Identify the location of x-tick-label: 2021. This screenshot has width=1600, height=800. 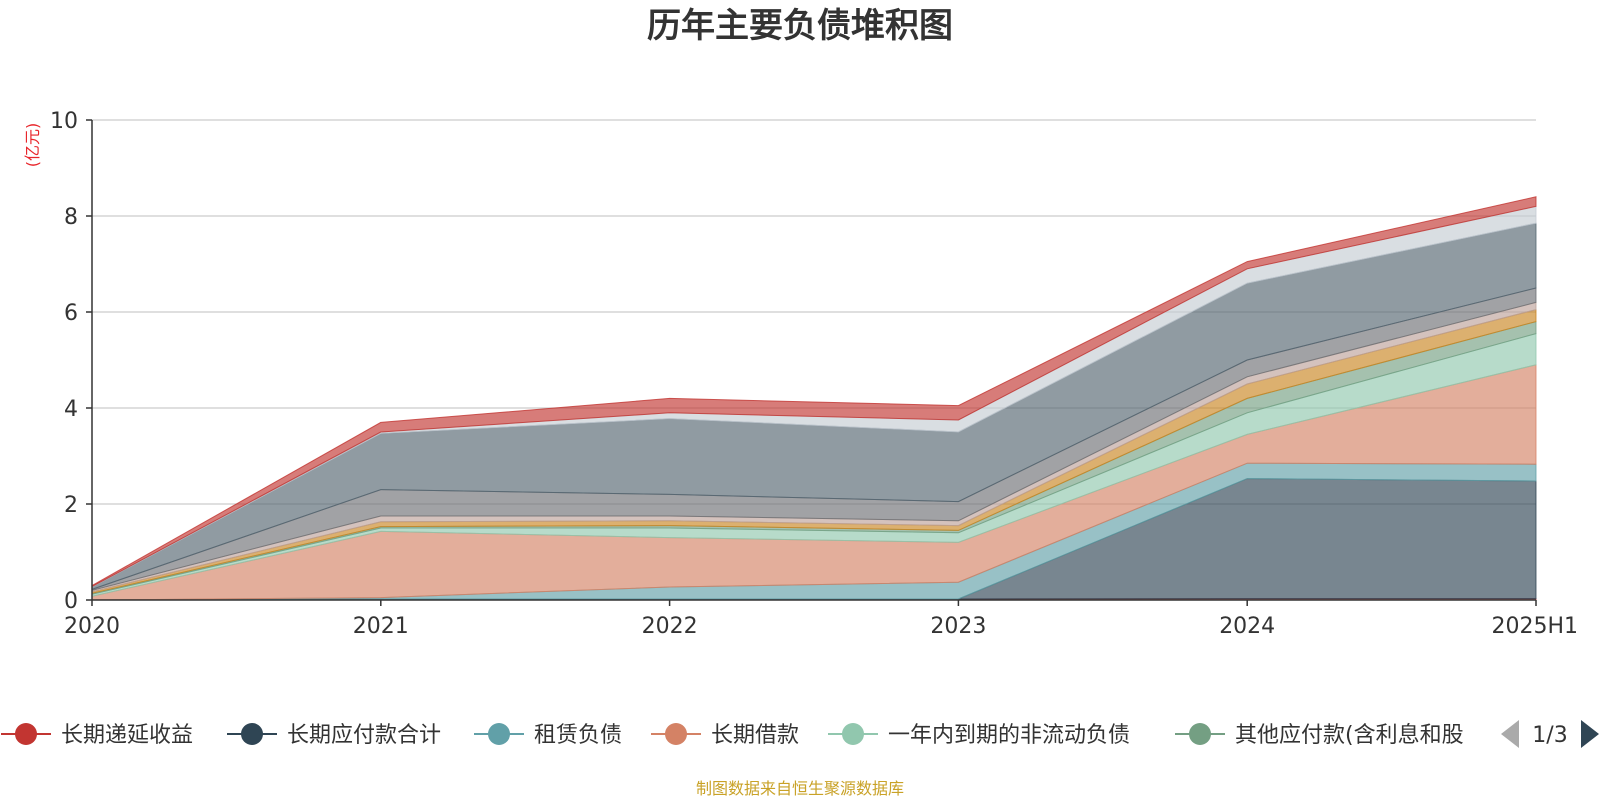
(381, 626).